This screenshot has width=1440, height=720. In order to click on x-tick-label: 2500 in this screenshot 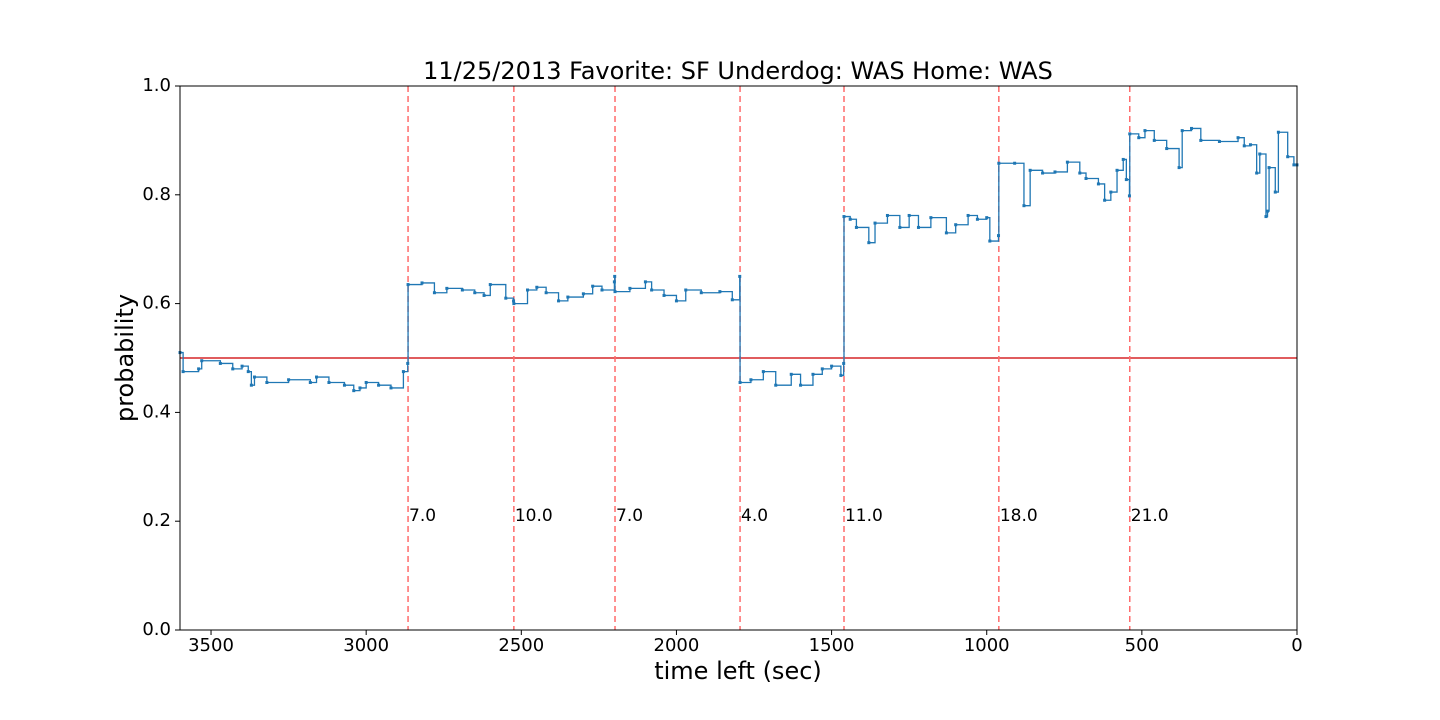, I will do `click(521, 645)`.